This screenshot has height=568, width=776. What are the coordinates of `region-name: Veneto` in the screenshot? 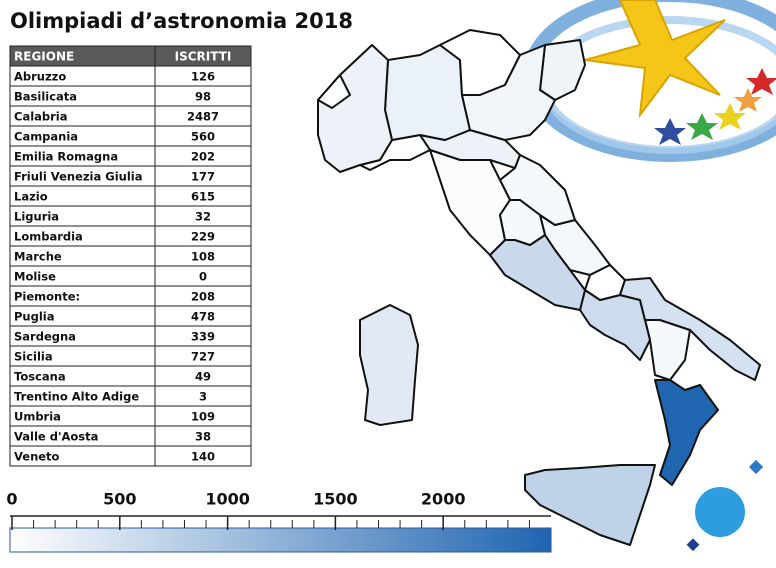 It's located at (37, 457).